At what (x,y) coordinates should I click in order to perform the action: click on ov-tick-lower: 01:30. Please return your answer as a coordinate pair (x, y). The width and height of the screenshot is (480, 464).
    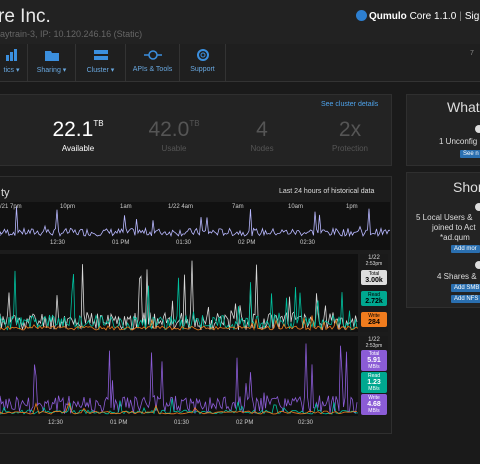
    Looking at the image, I should click on (184, 243).